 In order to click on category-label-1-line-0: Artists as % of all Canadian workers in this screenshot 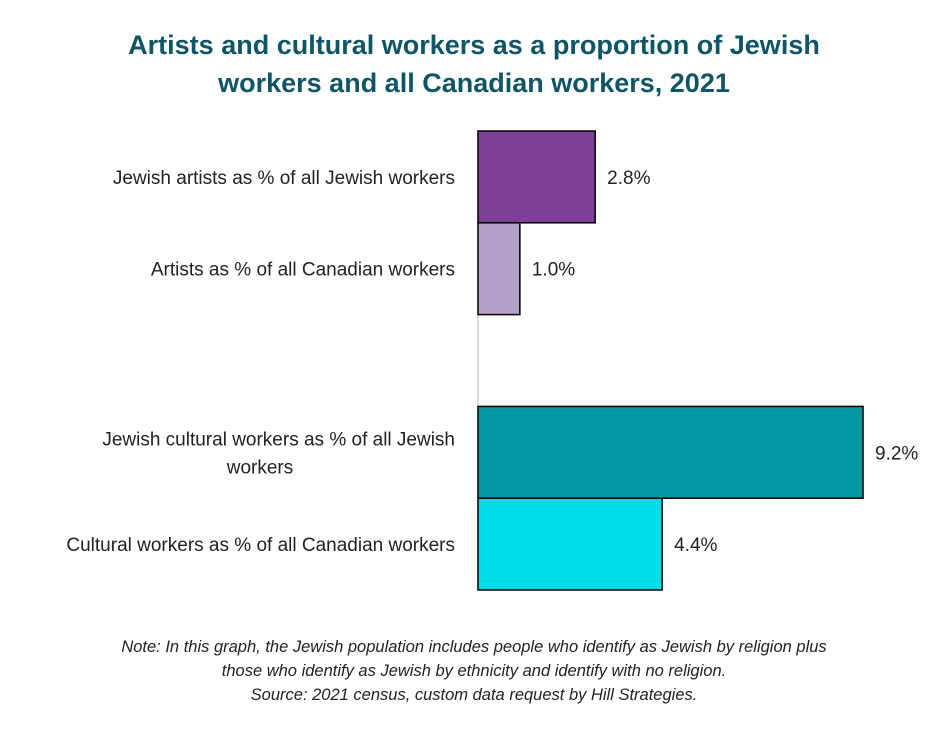, I will do `click(303, 270)`.